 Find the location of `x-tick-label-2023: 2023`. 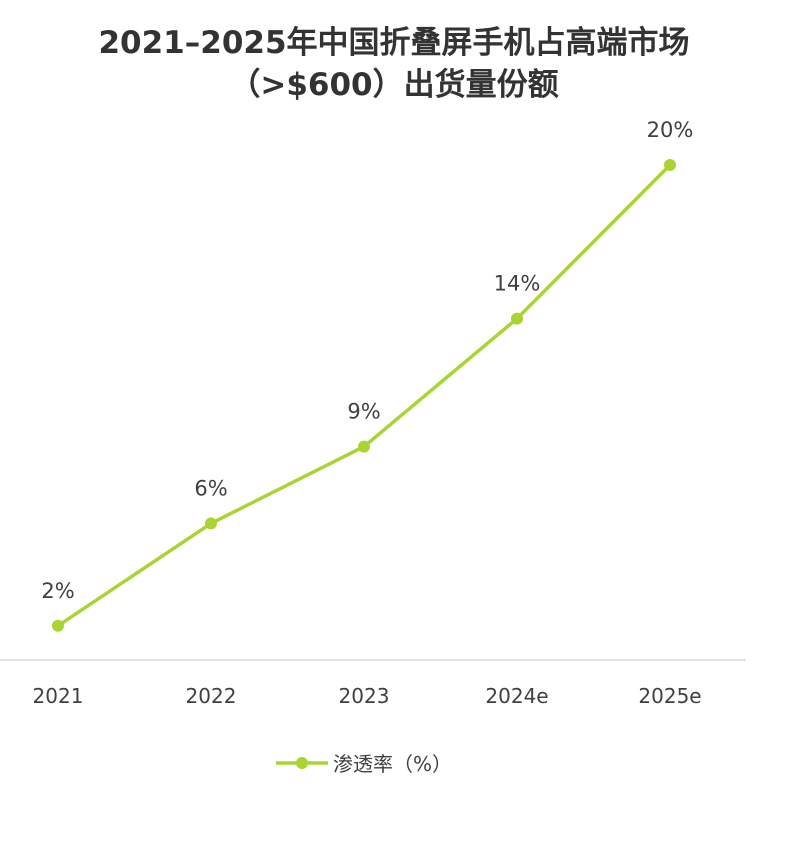

x-tick-label-2023: 2023 is located at coordinates (364, 696).